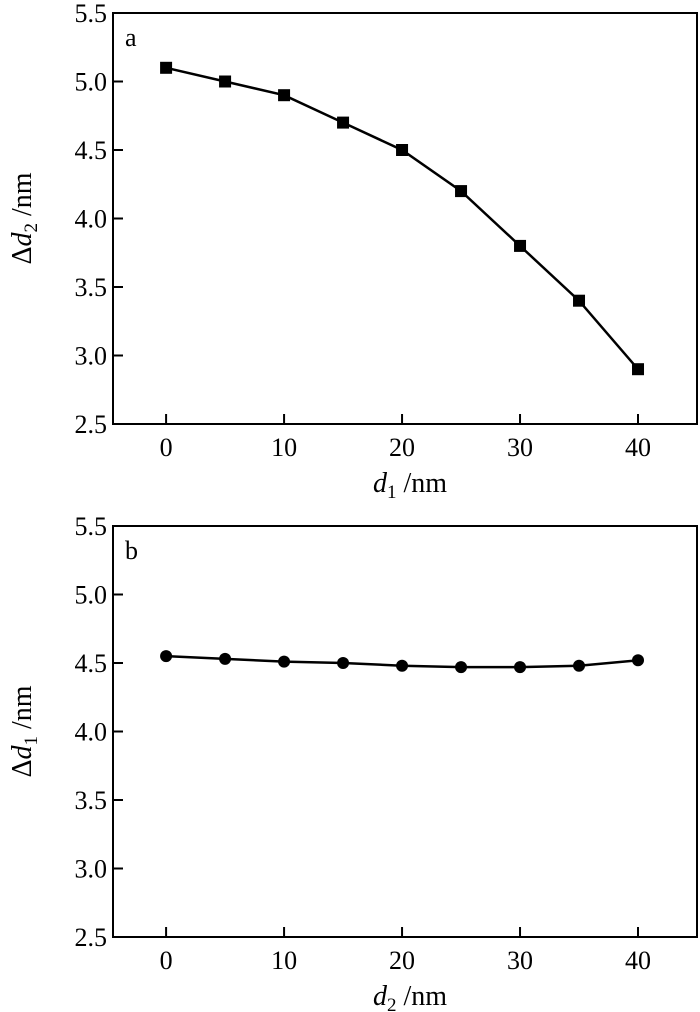 The height and width of the screenshot is (1012, 700). I want to click on panel-label: b, so click(131, 550).